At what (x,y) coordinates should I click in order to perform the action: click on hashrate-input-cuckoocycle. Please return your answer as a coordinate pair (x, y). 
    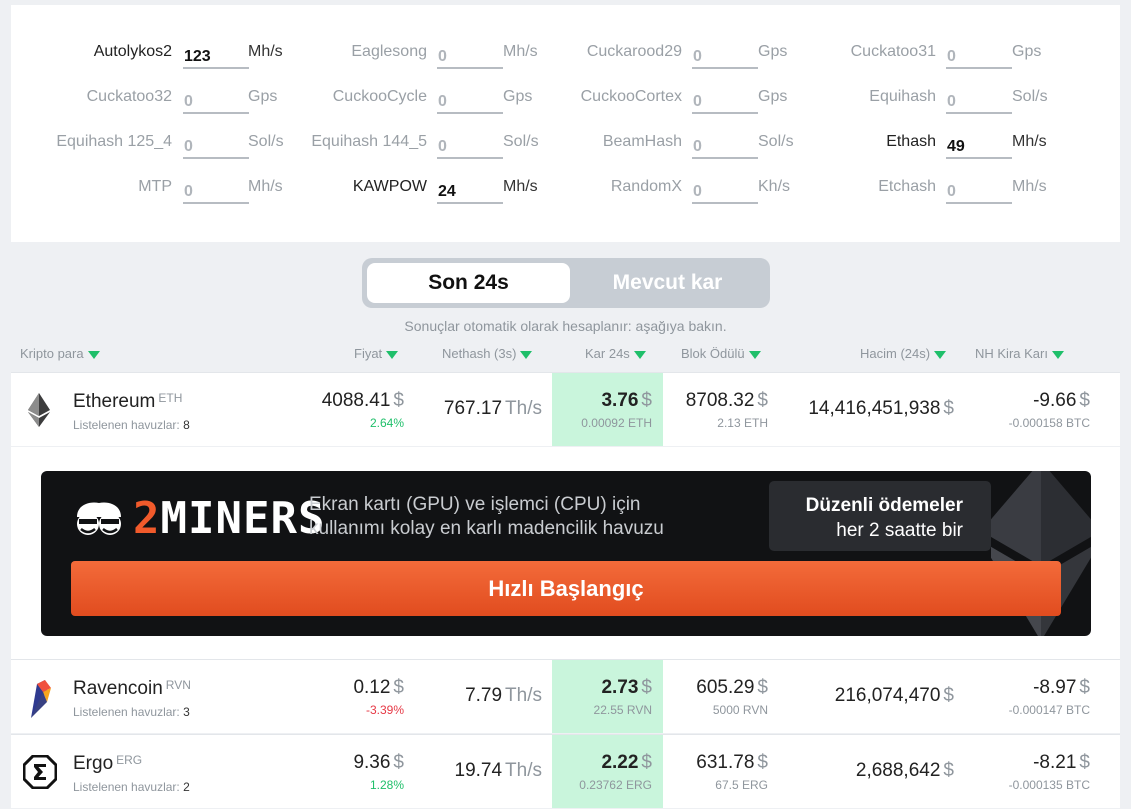
    Looking at the image, I should click on (470, 99).